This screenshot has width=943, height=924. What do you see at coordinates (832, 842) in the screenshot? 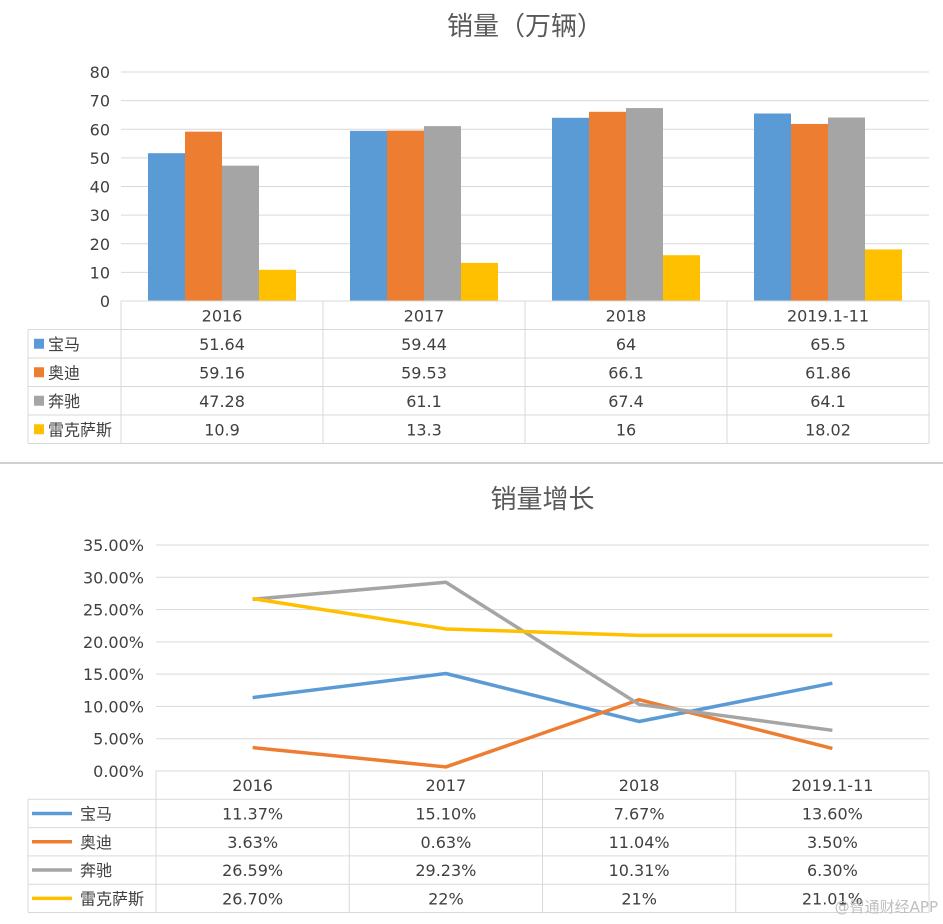
I see `data-label: 3.50%` at bounding box center [832, 842].